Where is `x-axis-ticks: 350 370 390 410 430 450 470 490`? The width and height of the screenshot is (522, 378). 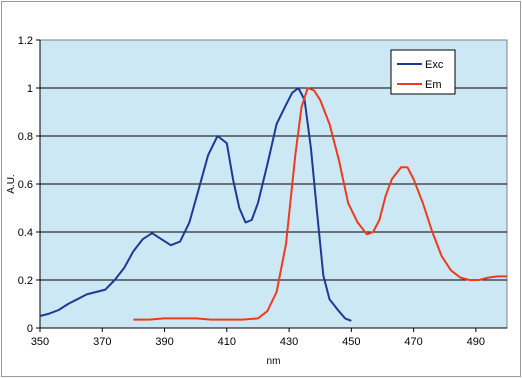
x-axis-ticks: 350 370 390 410 430 450 470 490 is located at coordinates (258, 338).